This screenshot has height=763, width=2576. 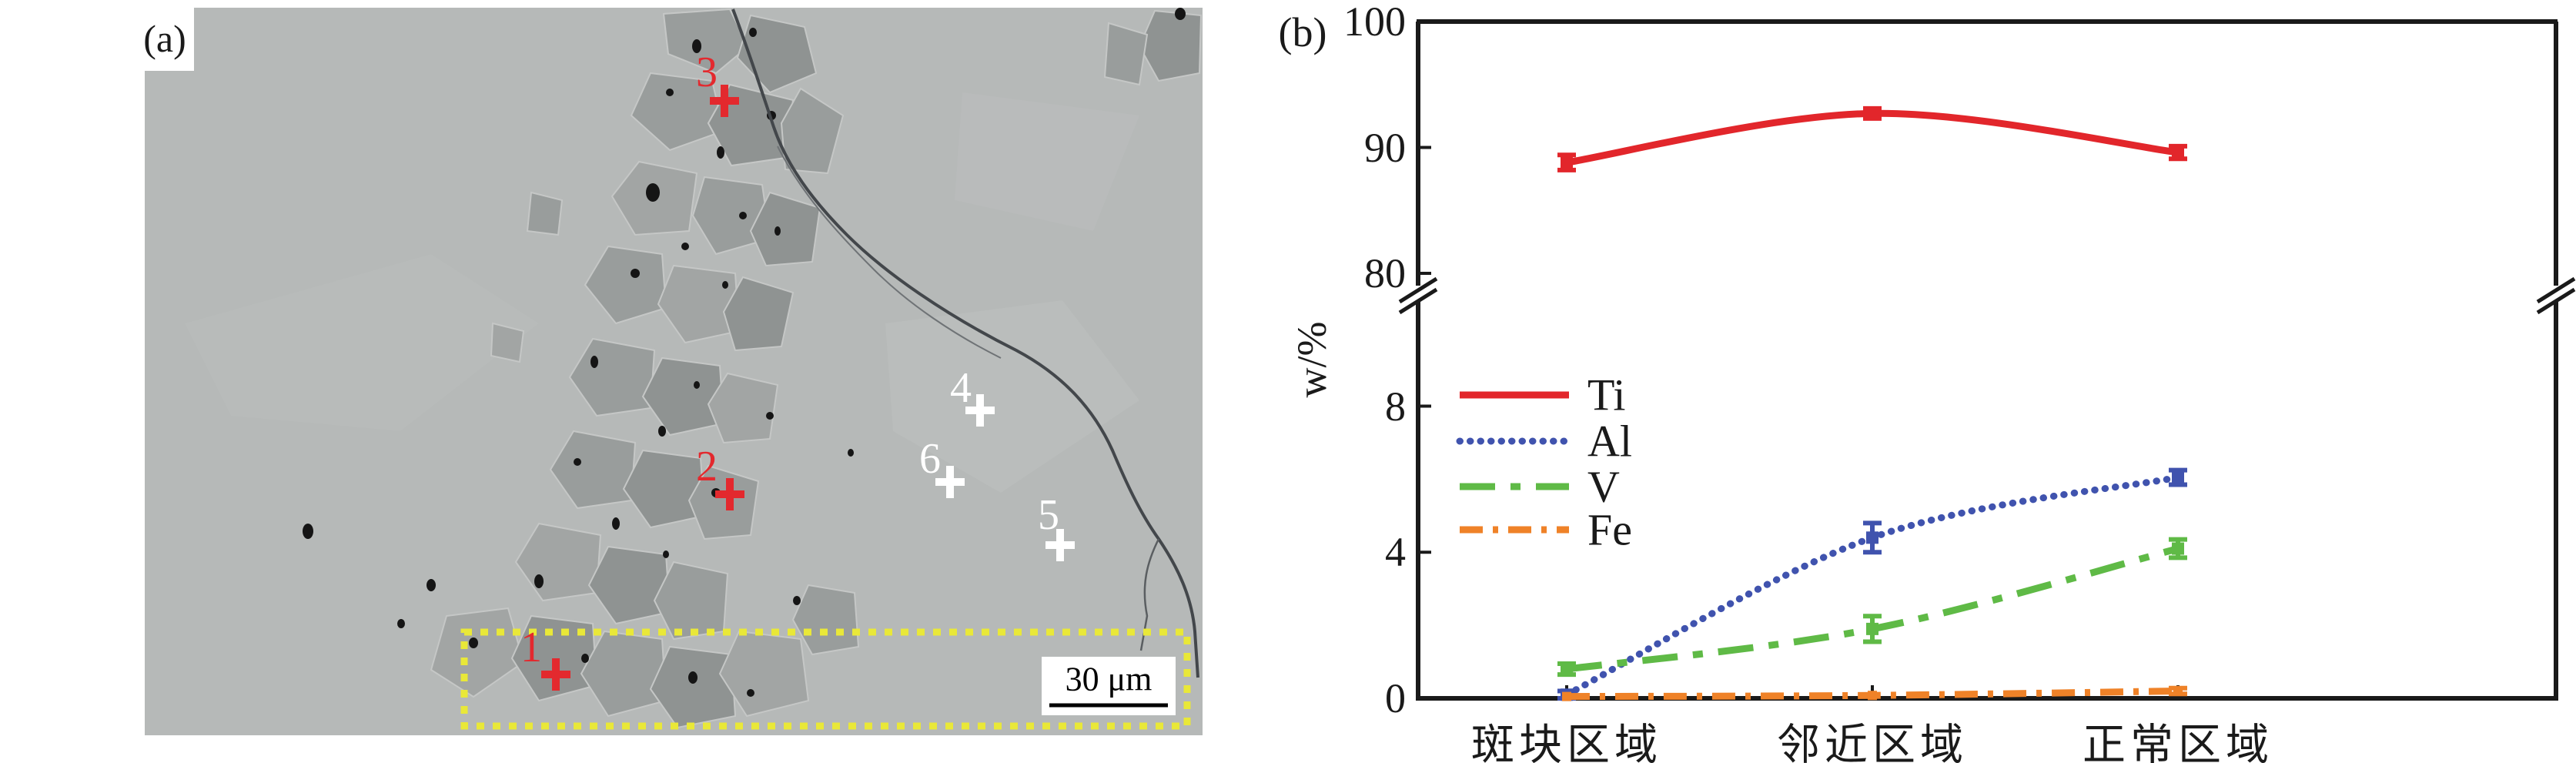 What do you see at coordinates (1385, 273) in the screenshot?
I see `y-tick-label-80: 80` at bounding box center [1385, 273].